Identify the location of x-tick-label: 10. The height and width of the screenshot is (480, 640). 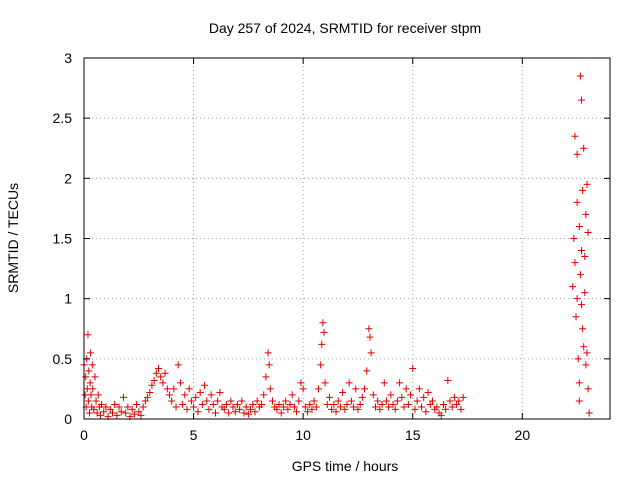
(303, 435).